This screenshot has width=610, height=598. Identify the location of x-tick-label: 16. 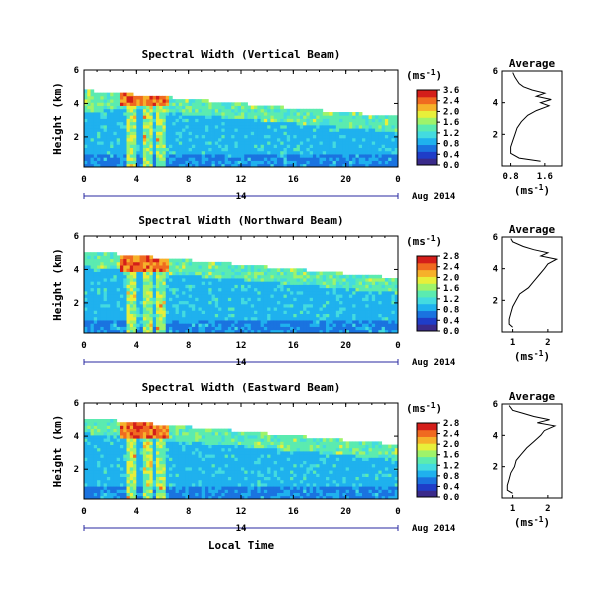
(293, 346).